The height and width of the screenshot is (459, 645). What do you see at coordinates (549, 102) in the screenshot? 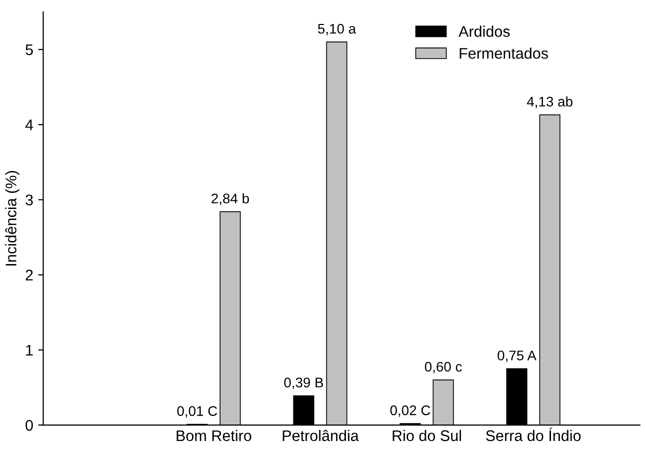
I see `data-label: 4,13 ab` at bounding box center [549, 102].